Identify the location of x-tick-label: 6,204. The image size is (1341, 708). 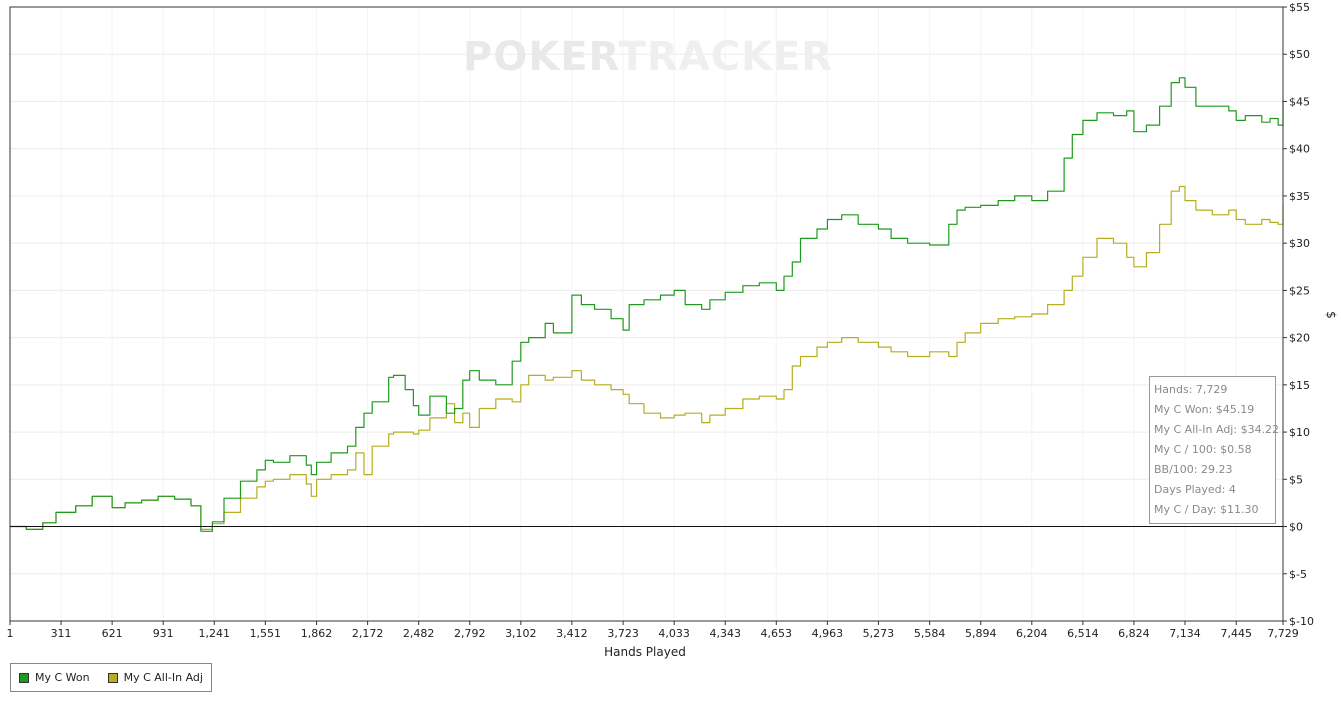
(1032, 633).